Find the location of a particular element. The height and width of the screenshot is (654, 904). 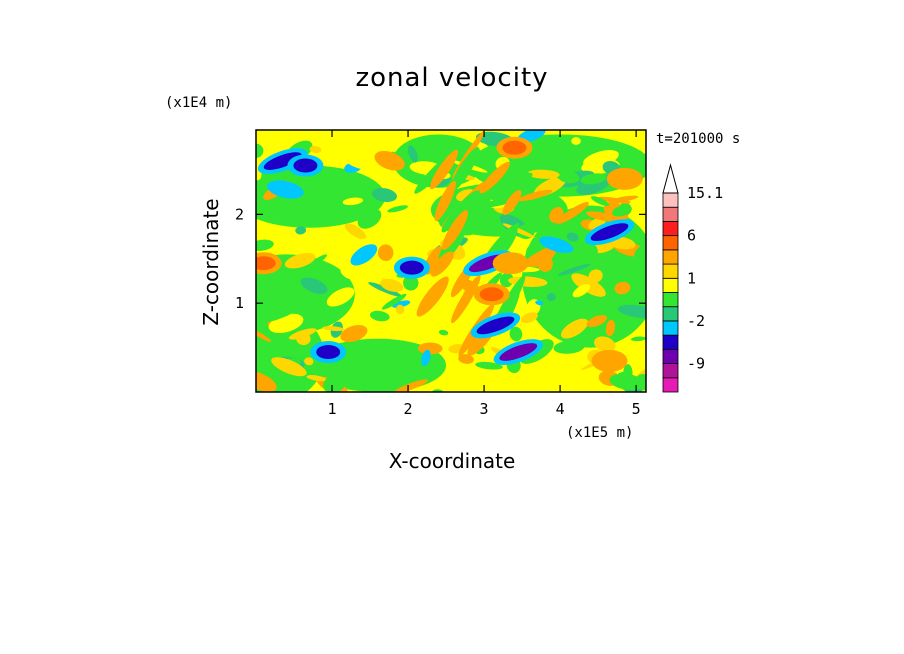

colorbar-label: 6 is located at coordinates (691, 236).